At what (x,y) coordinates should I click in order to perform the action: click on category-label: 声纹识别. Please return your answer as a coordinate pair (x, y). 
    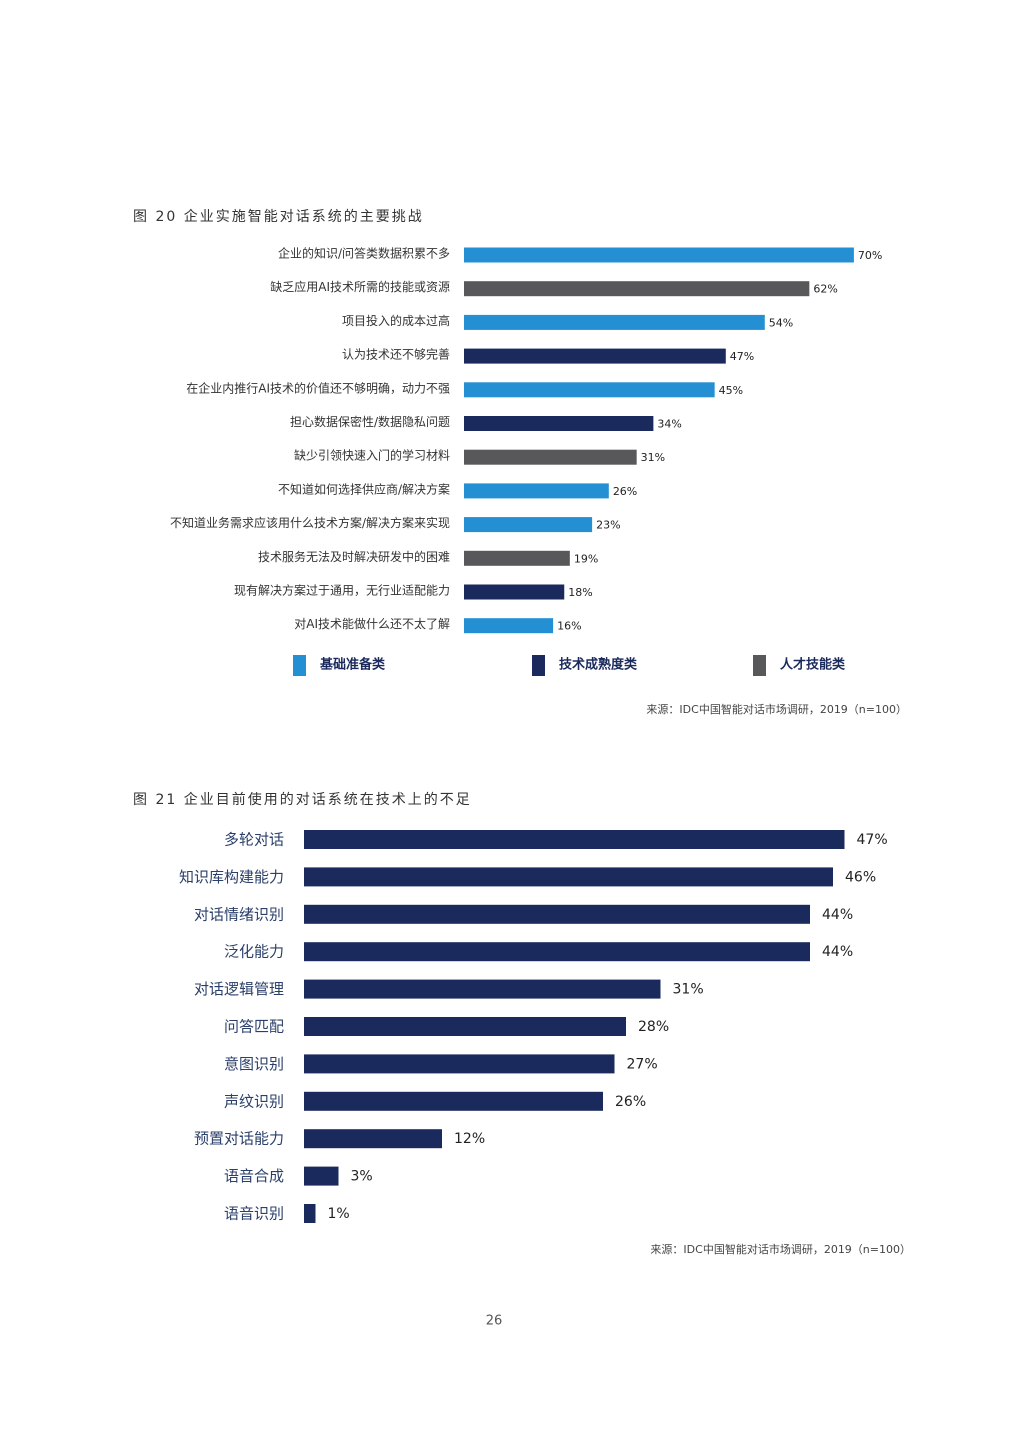
    Looking at the image, I should click on (254, 1101).